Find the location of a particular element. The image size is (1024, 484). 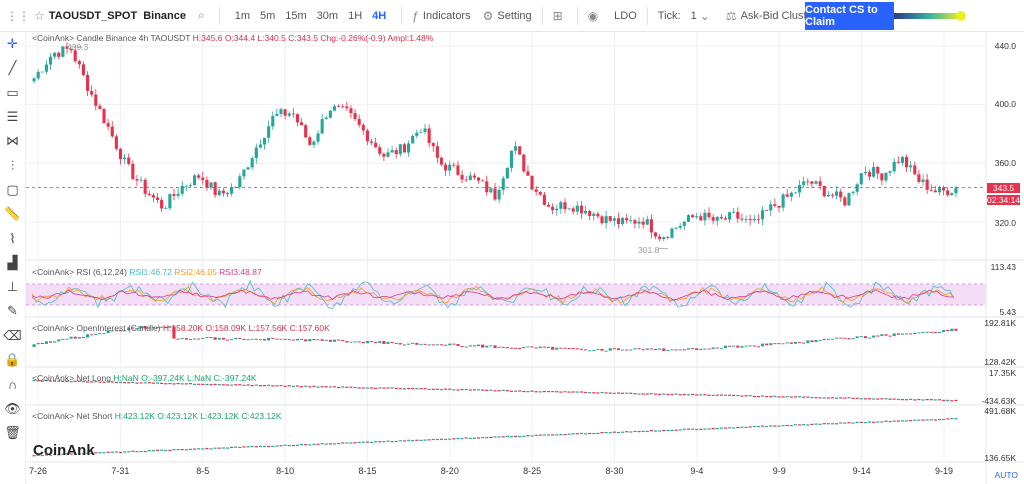

measure-icon: ⊥ is located at coordinates (12, 287).